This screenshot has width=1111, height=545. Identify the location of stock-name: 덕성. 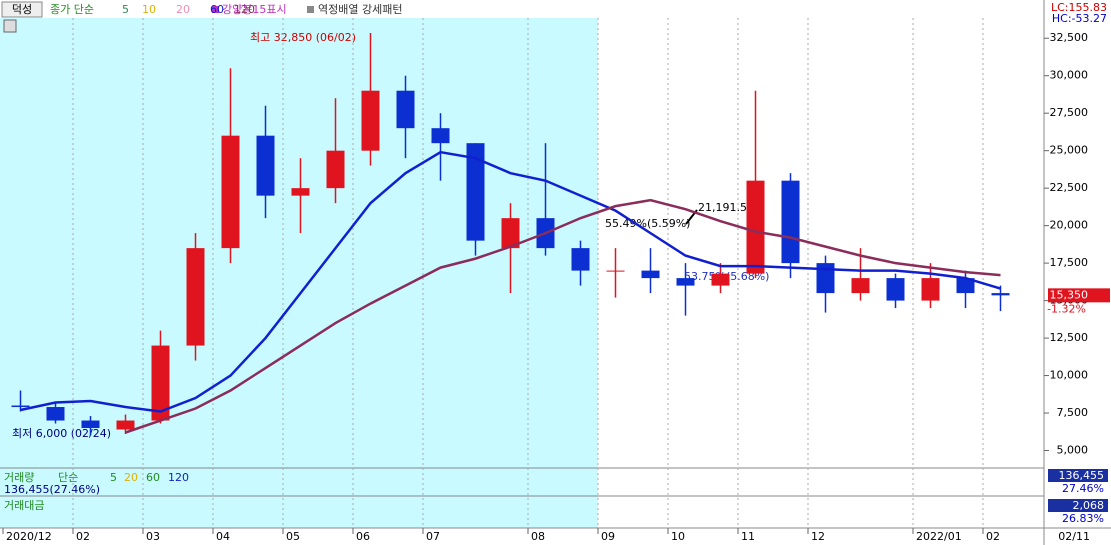
(22, 9).